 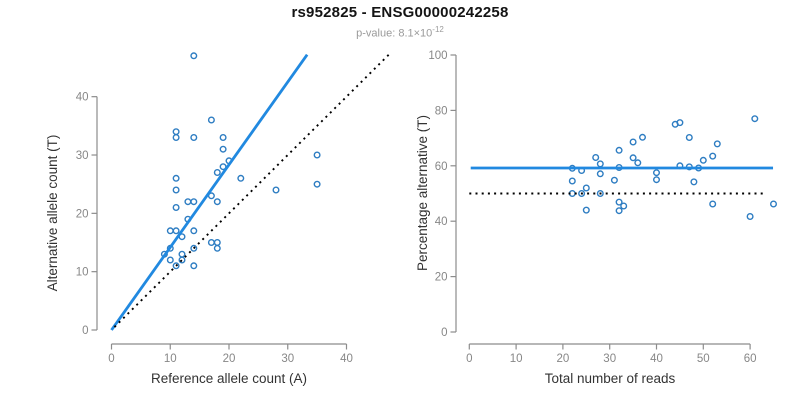 I want to click on figure-subtitle: p-value: 8.1×10-12, so click(x=400, y=32).